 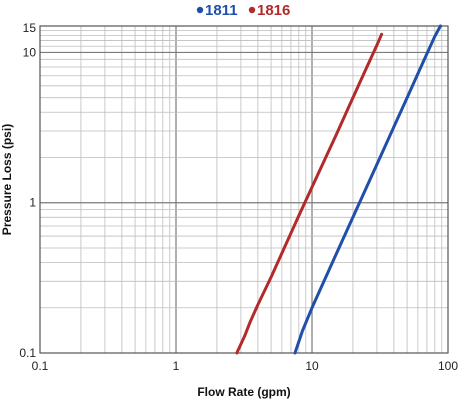 What do you see at coordinates (27, 353) in the screenshot?
I see `y-tick-label: 0.1` at bounding box center [27, 353].